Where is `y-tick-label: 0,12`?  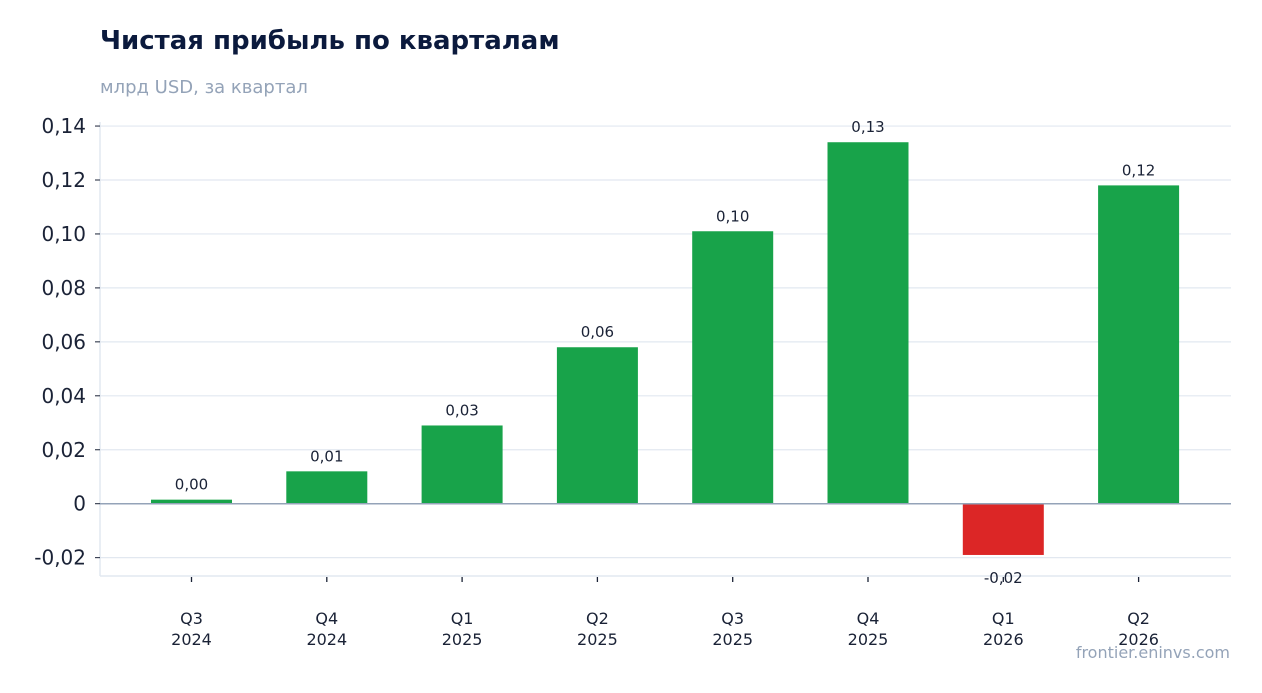
y-tick-label: 0,12 is located at coordinates (63, 180).